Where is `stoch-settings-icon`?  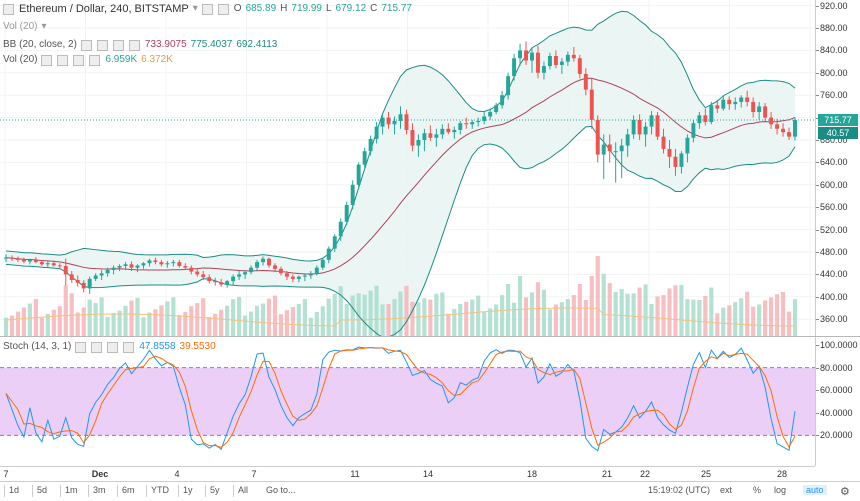 stoch-settings-icon is located at coordinates (97, 347).